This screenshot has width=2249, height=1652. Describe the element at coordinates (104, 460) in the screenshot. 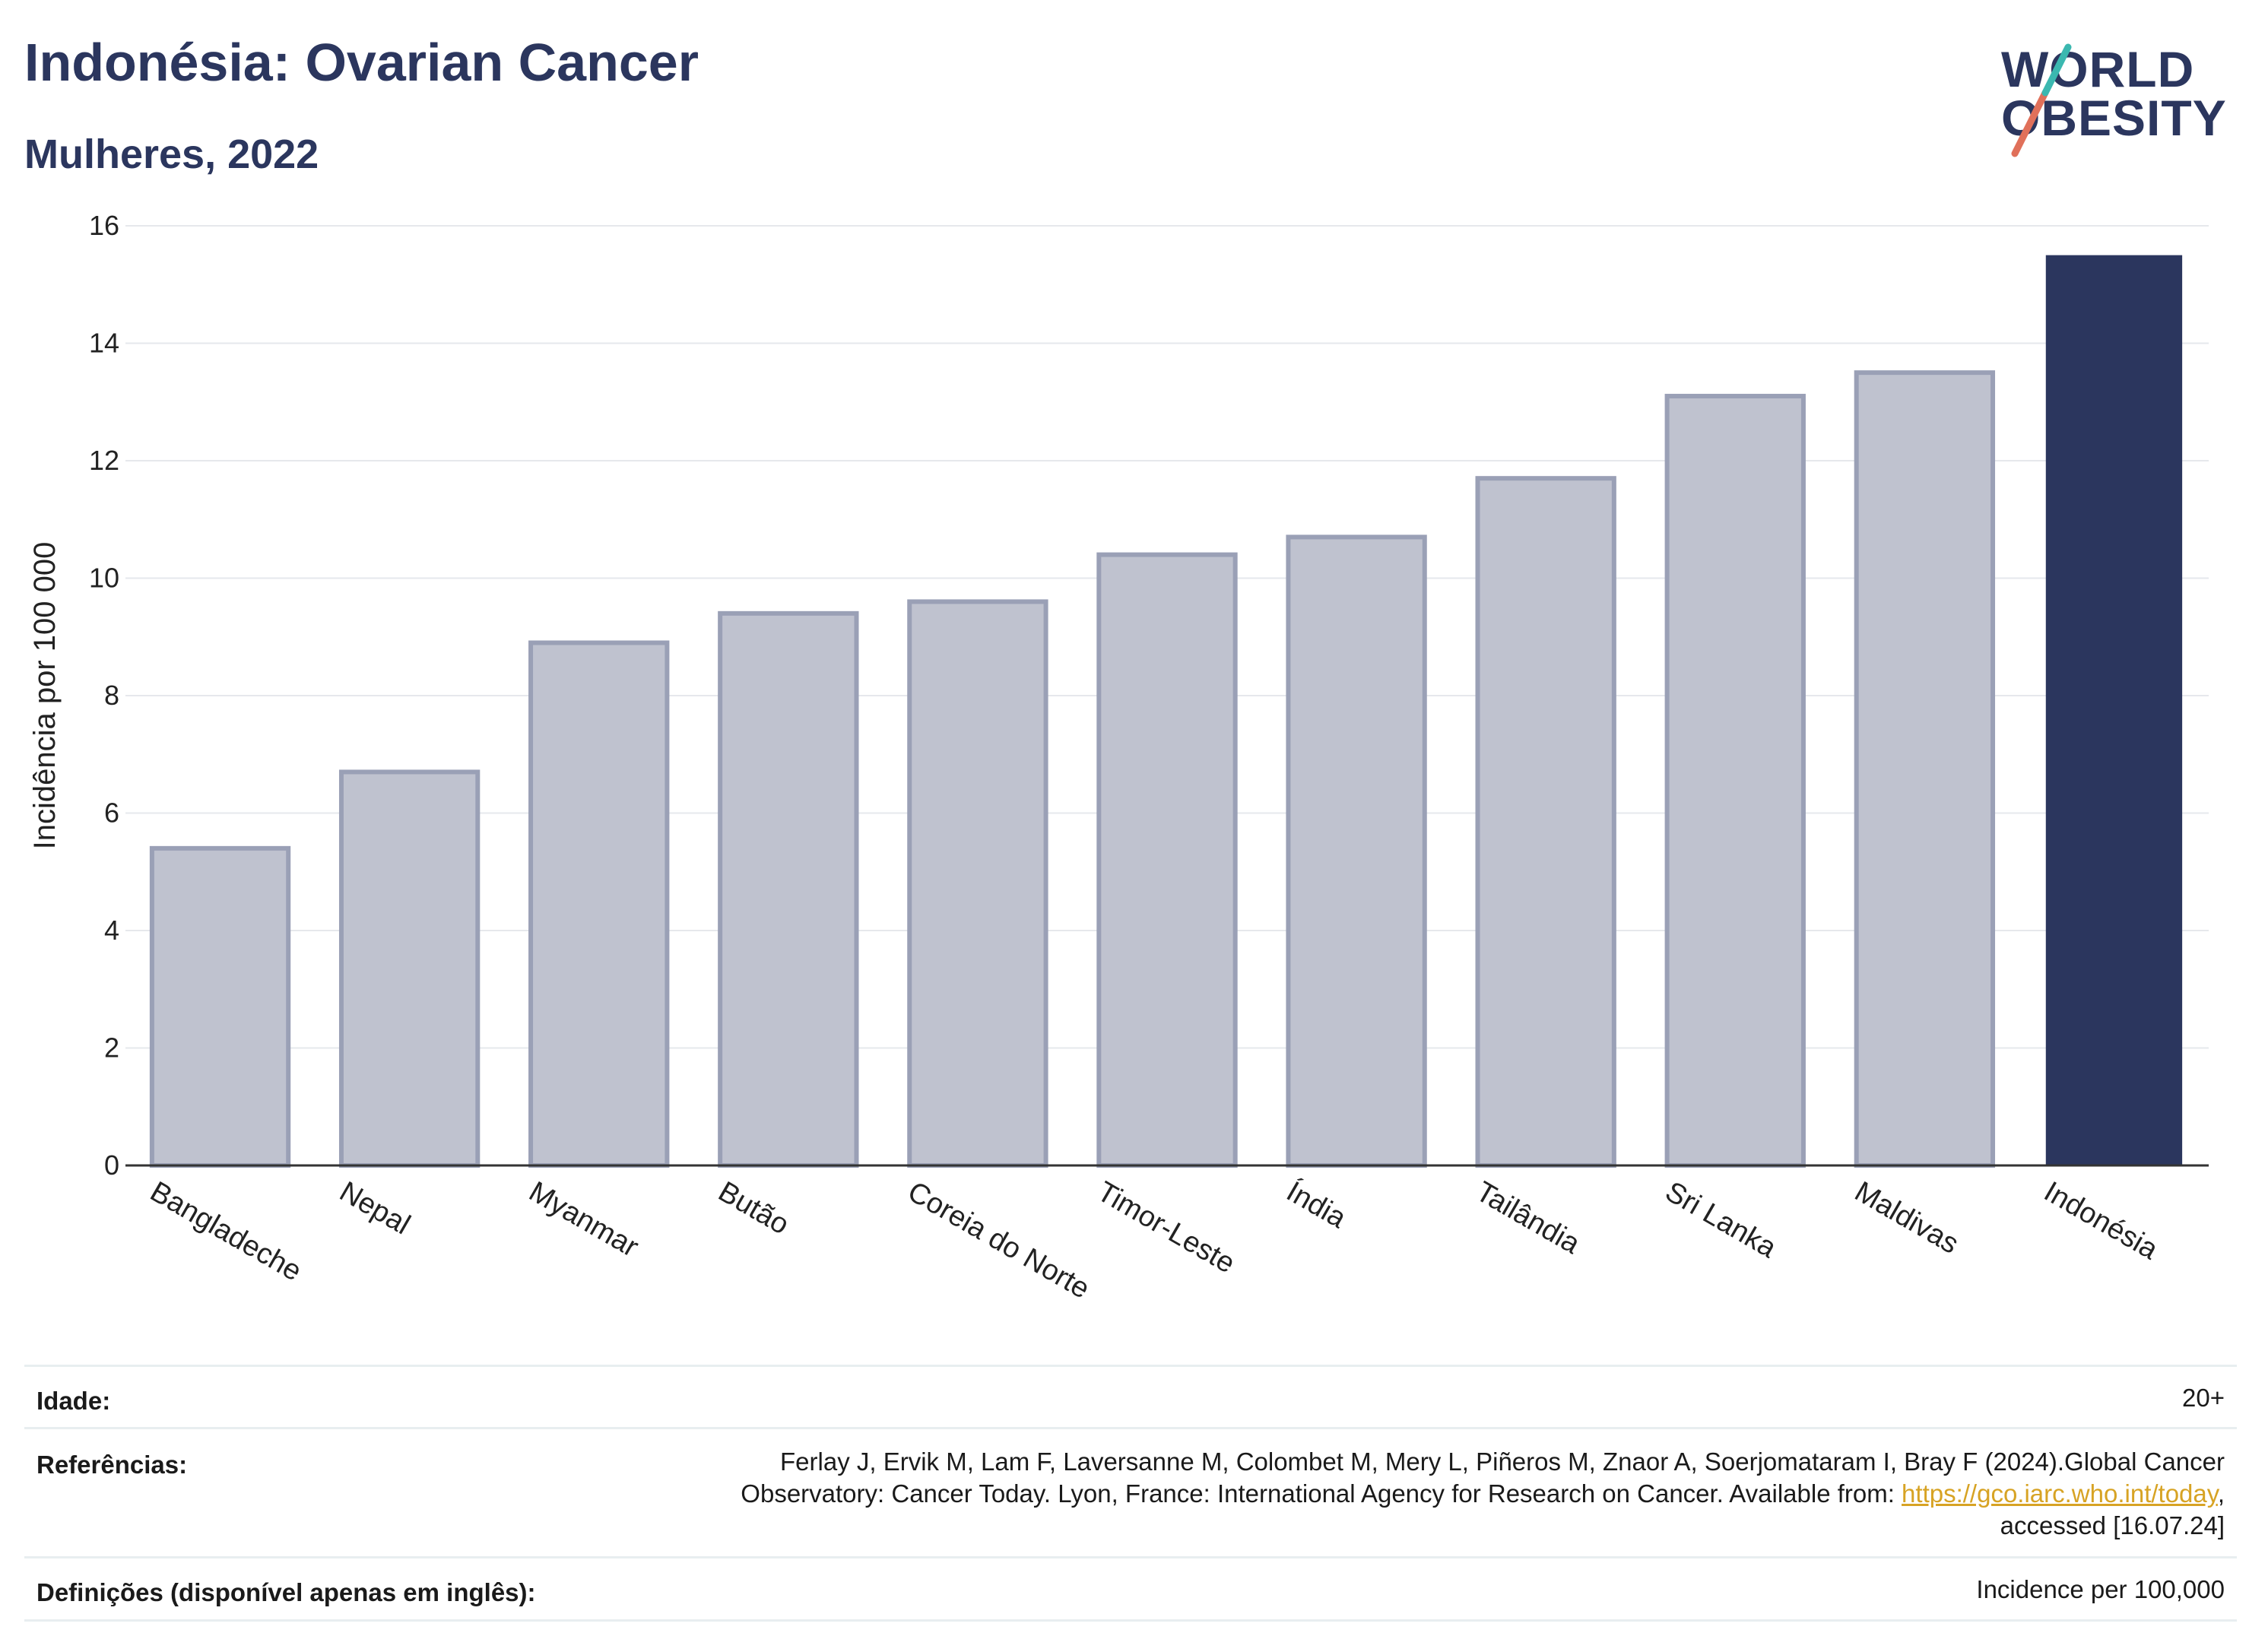

I see `y-tick-label: 12` at that location.